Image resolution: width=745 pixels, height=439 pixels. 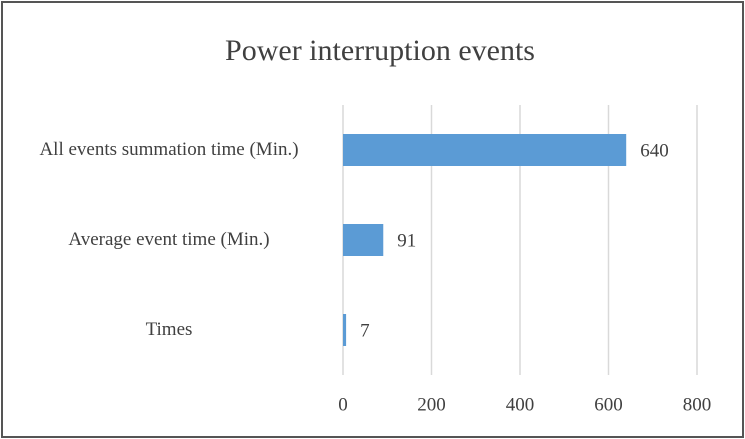 What do you see at coordinates (169, 149) in the screenshot?
I see `y-tick-label: All events summation time (Min.)` at bounding box center [169, 149].